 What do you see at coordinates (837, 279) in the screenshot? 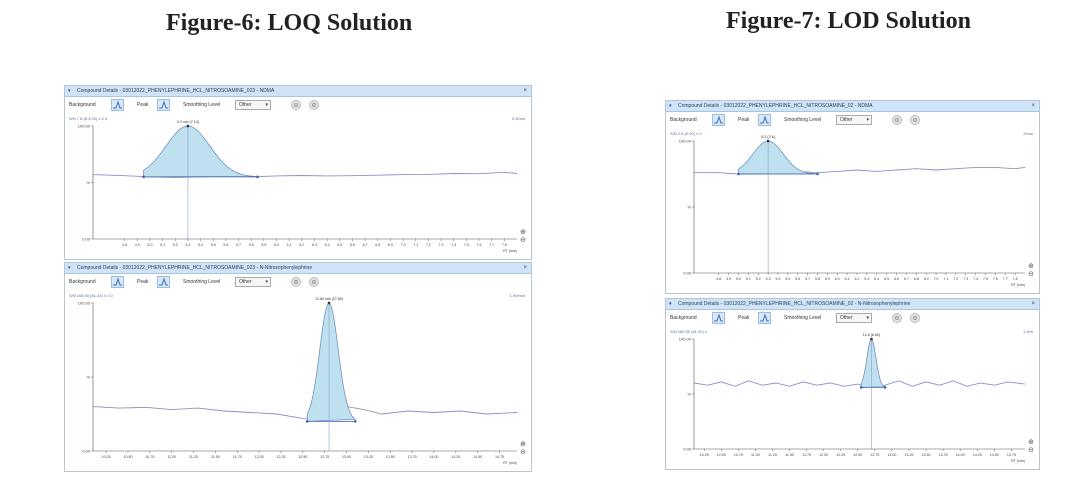
I see `x-tick-label: 6.0` at bounding box center [837, 279].